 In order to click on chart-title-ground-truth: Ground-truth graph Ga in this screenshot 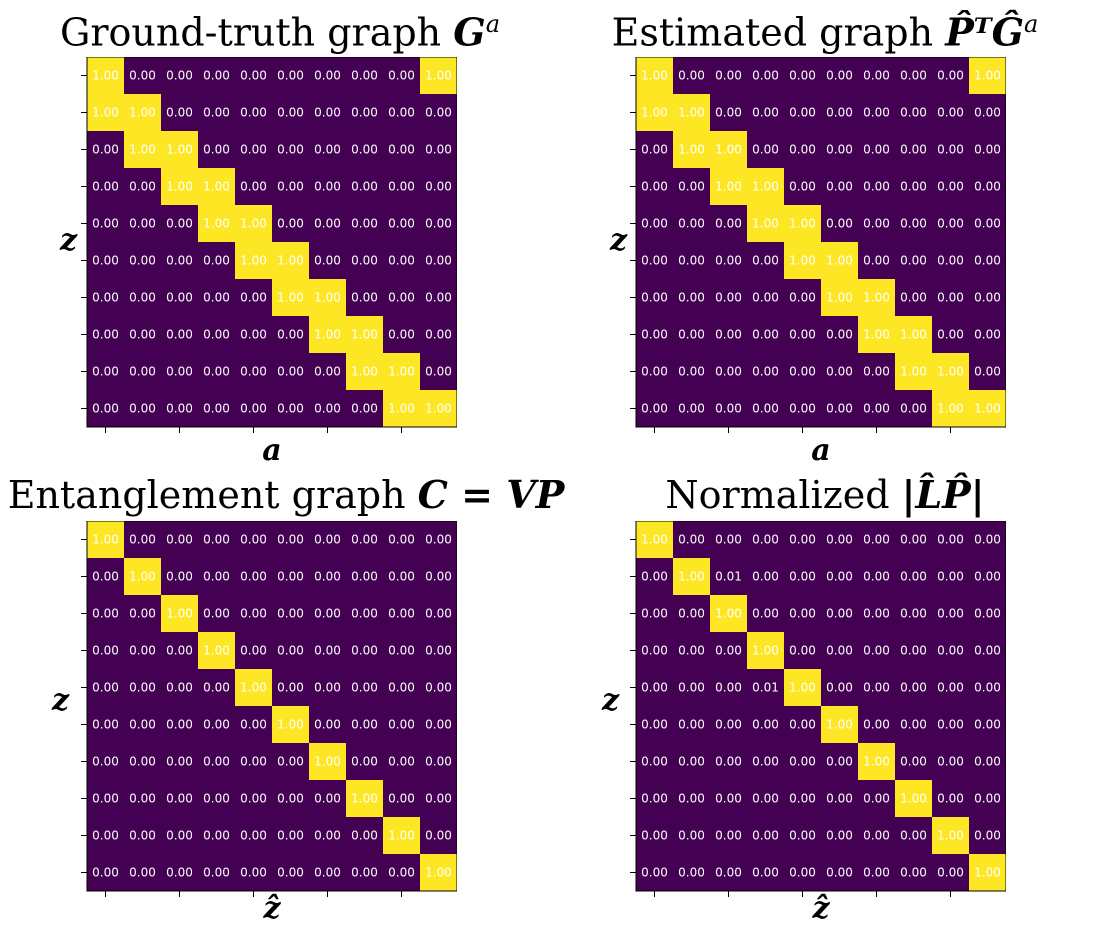, I will do `click(280, 32)`.